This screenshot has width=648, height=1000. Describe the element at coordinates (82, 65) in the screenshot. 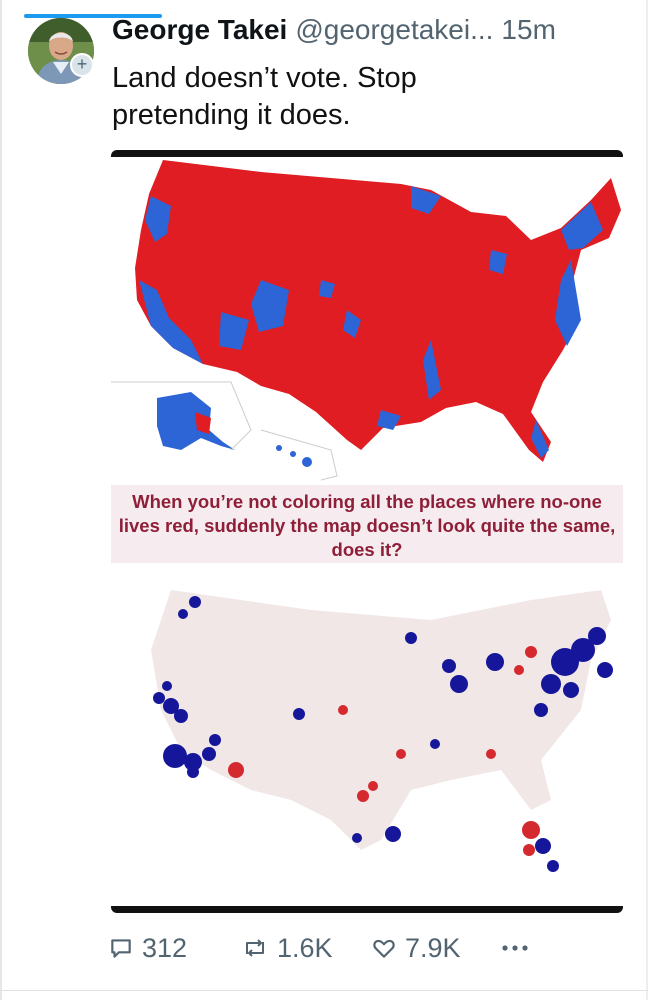

I see `avatar-plus-icon: +` at that location.